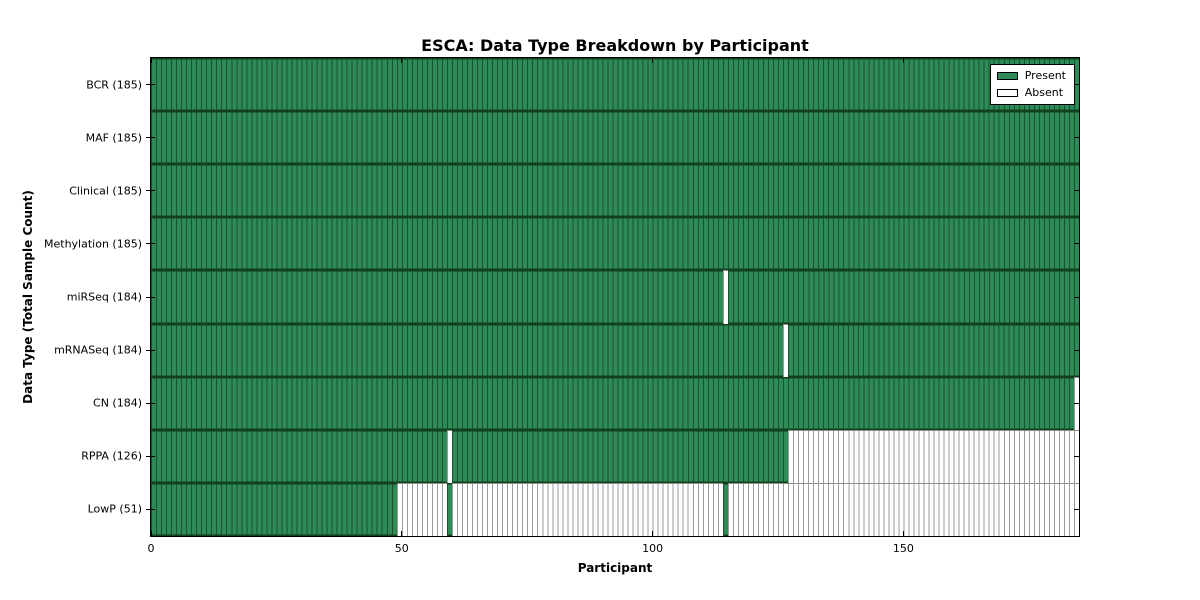  Describe the element at coordinates (615, 568) in the screenshot. I see `x-axis-title: Participant` at that location.